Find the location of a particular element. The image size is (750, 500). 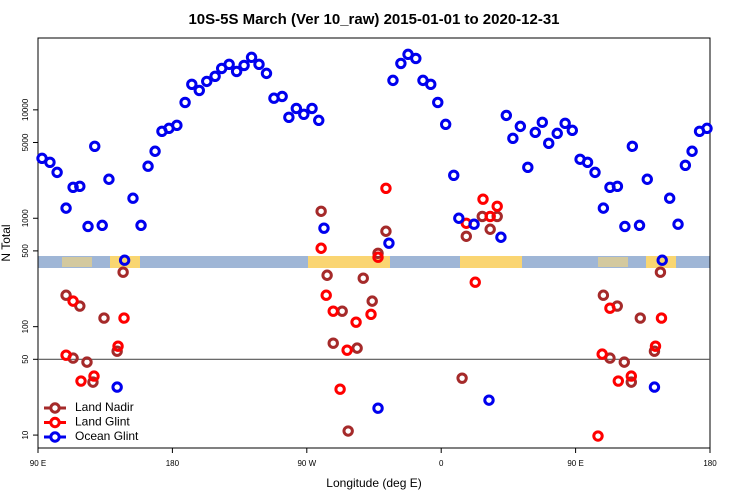

y-tick-label: 10 is located at coordinates (25, 434).